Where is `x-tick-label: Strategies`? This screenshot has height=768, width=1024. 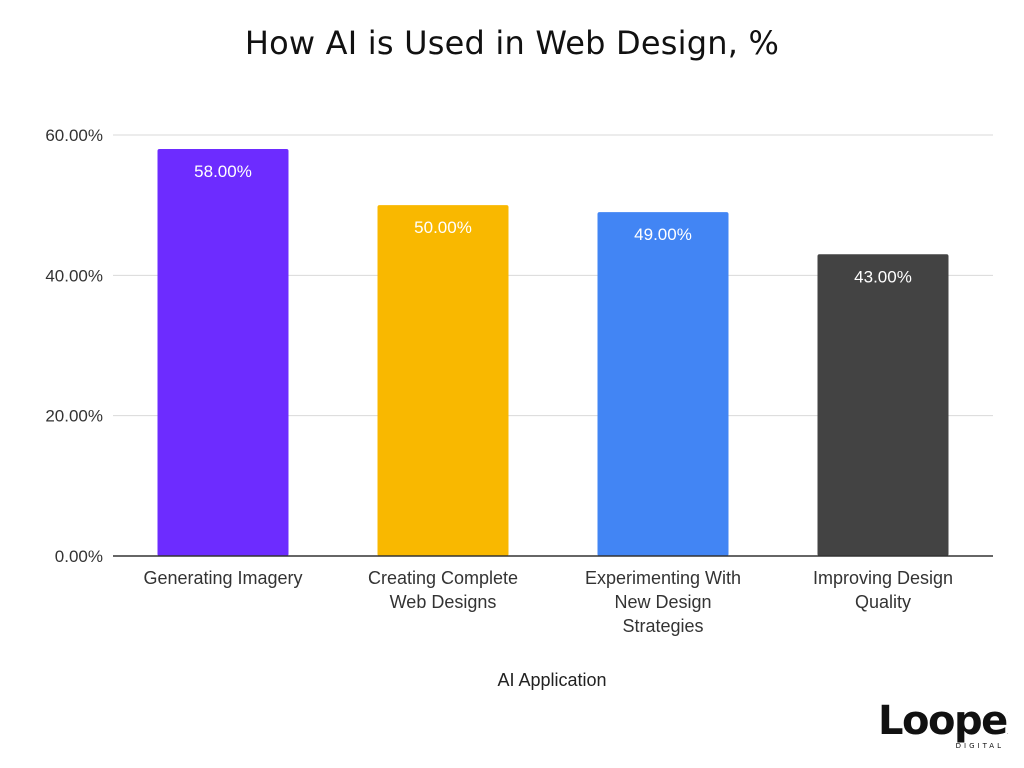
x-tick-label: Strategies is located at coordinates (662, 626).